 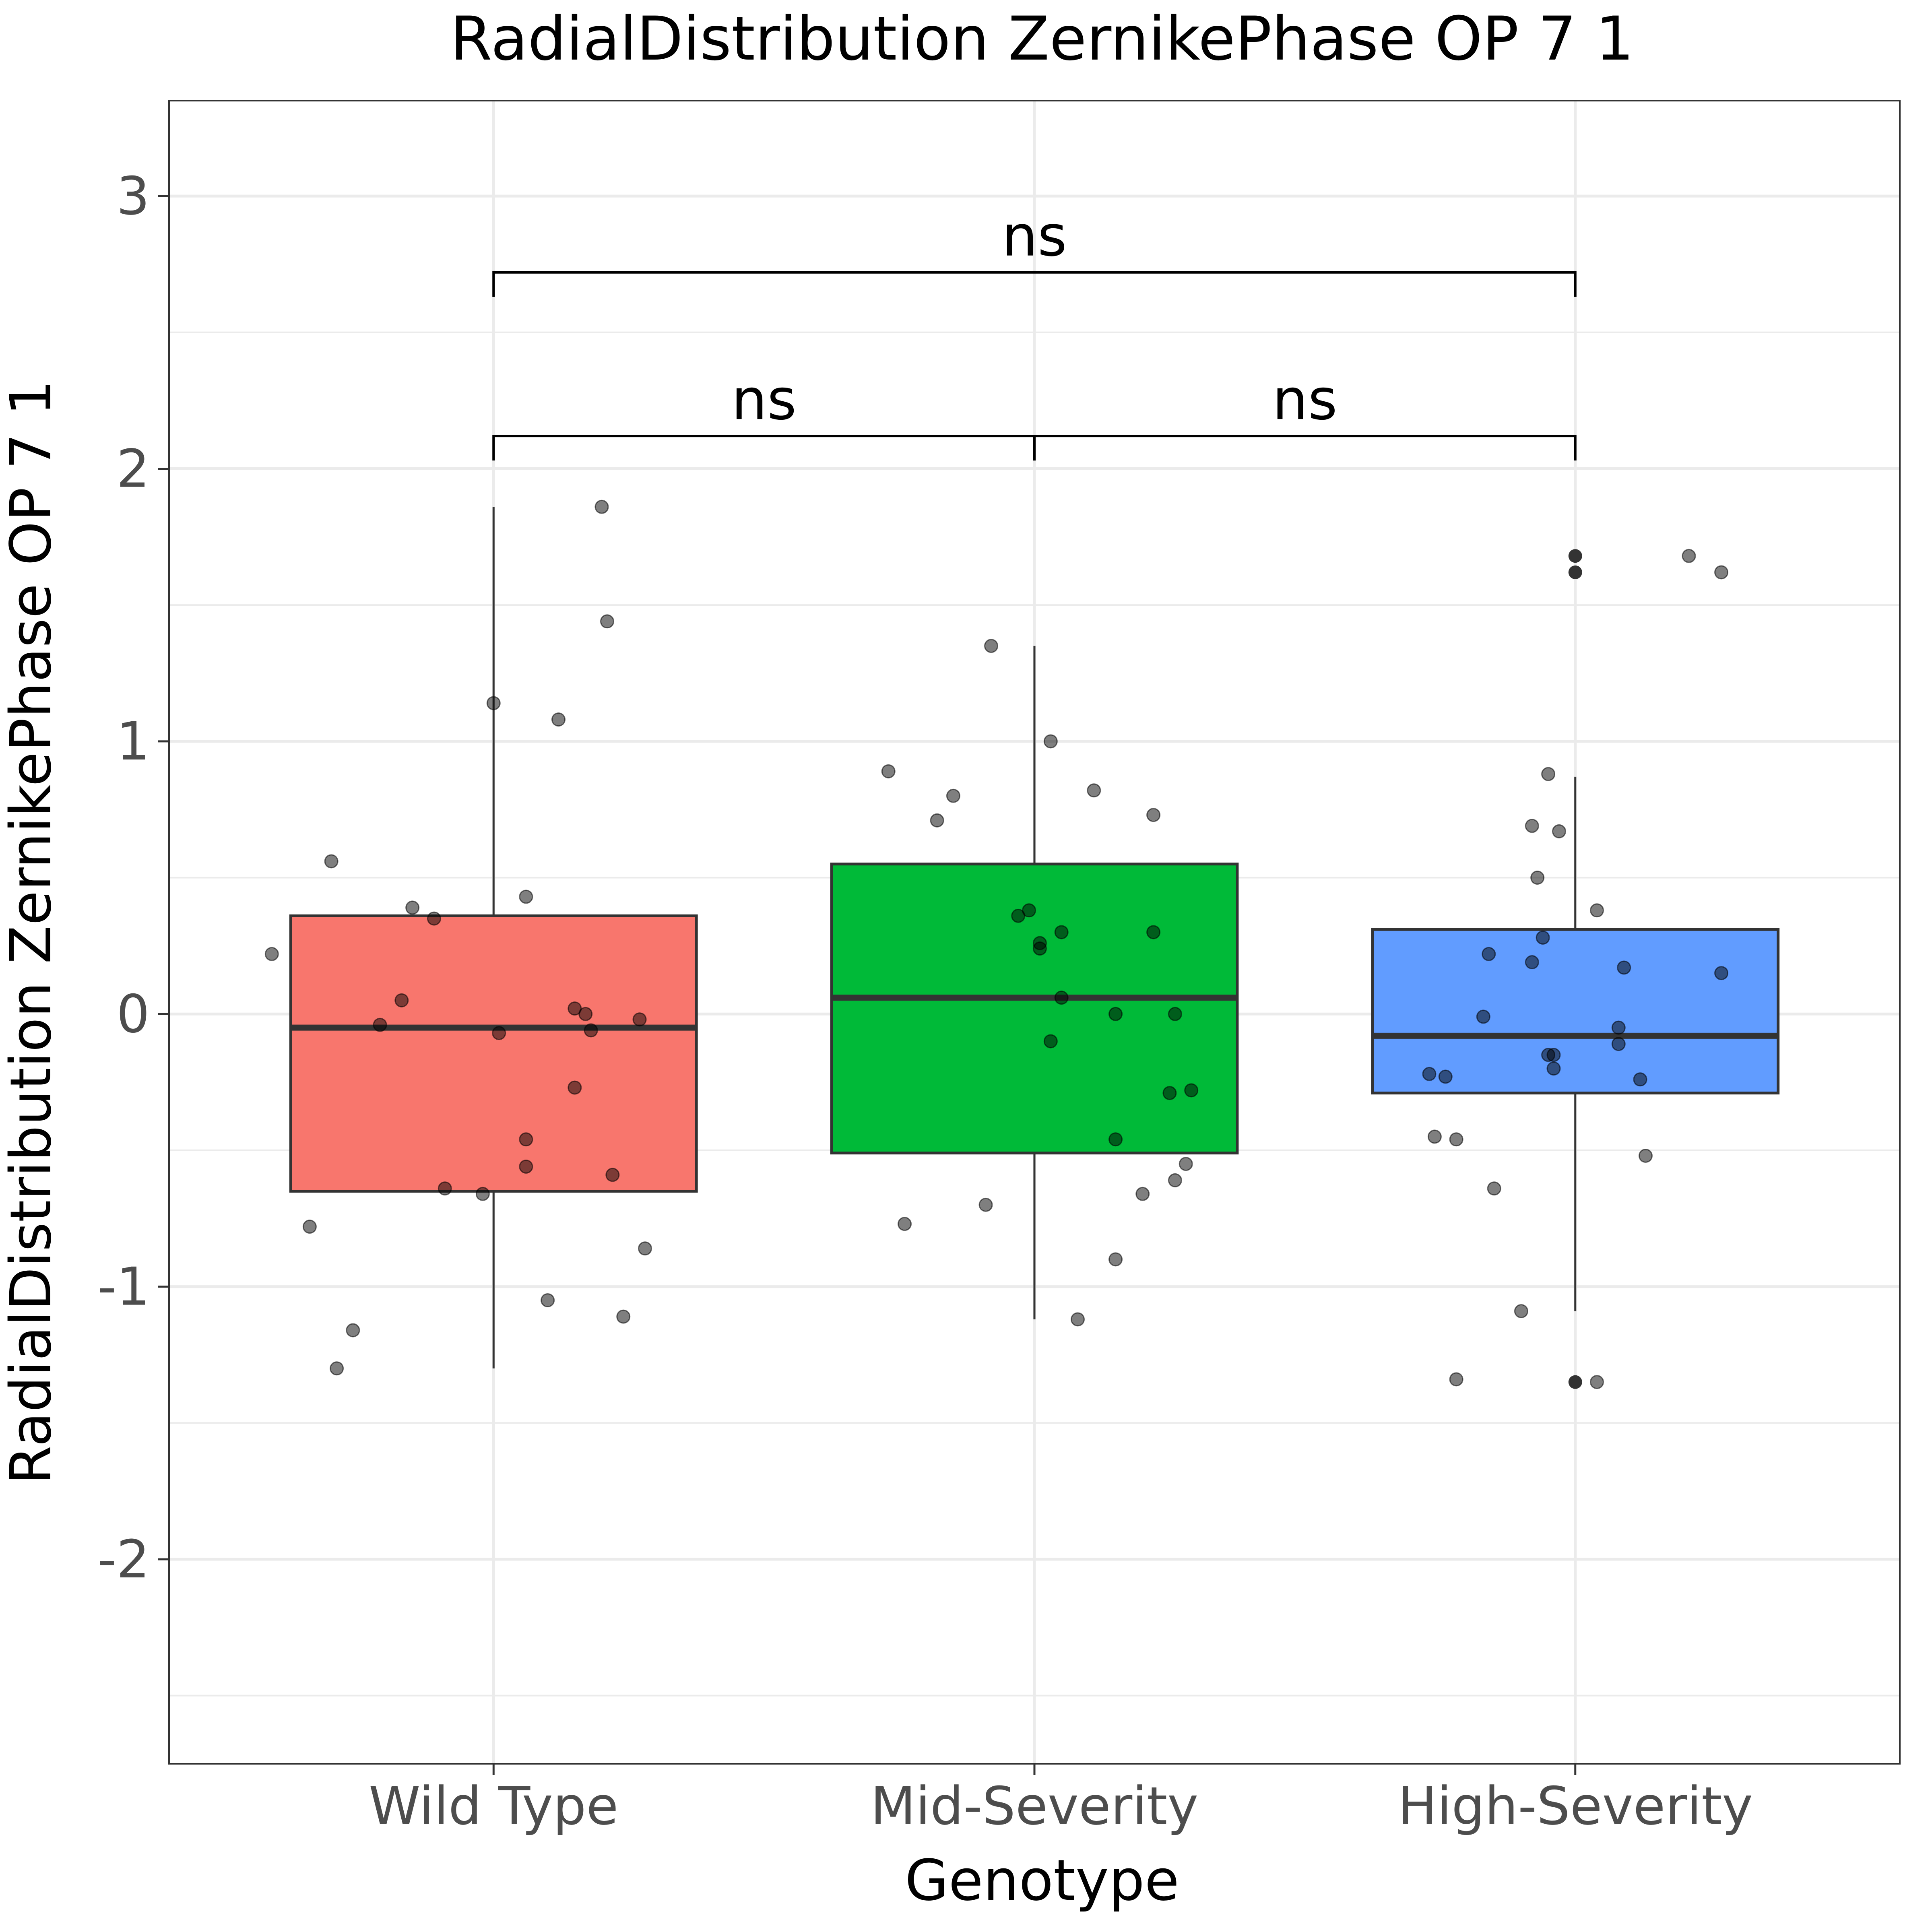 I want to click on x-tick-label: Wild Type, so click(x=493, y=1806).